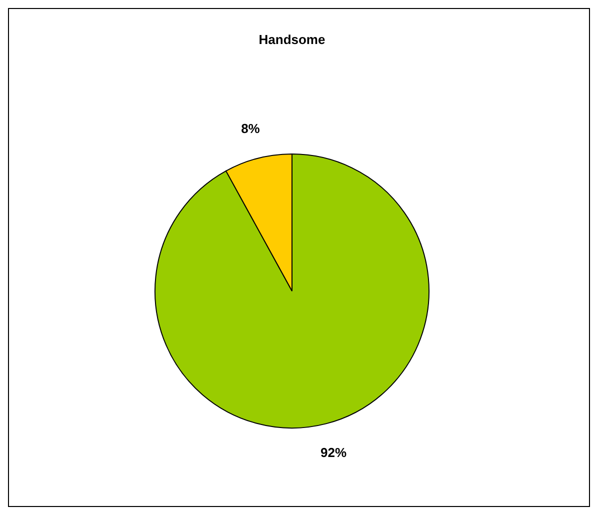  I want to click on chart-title: Handsome, so click(292, 39).